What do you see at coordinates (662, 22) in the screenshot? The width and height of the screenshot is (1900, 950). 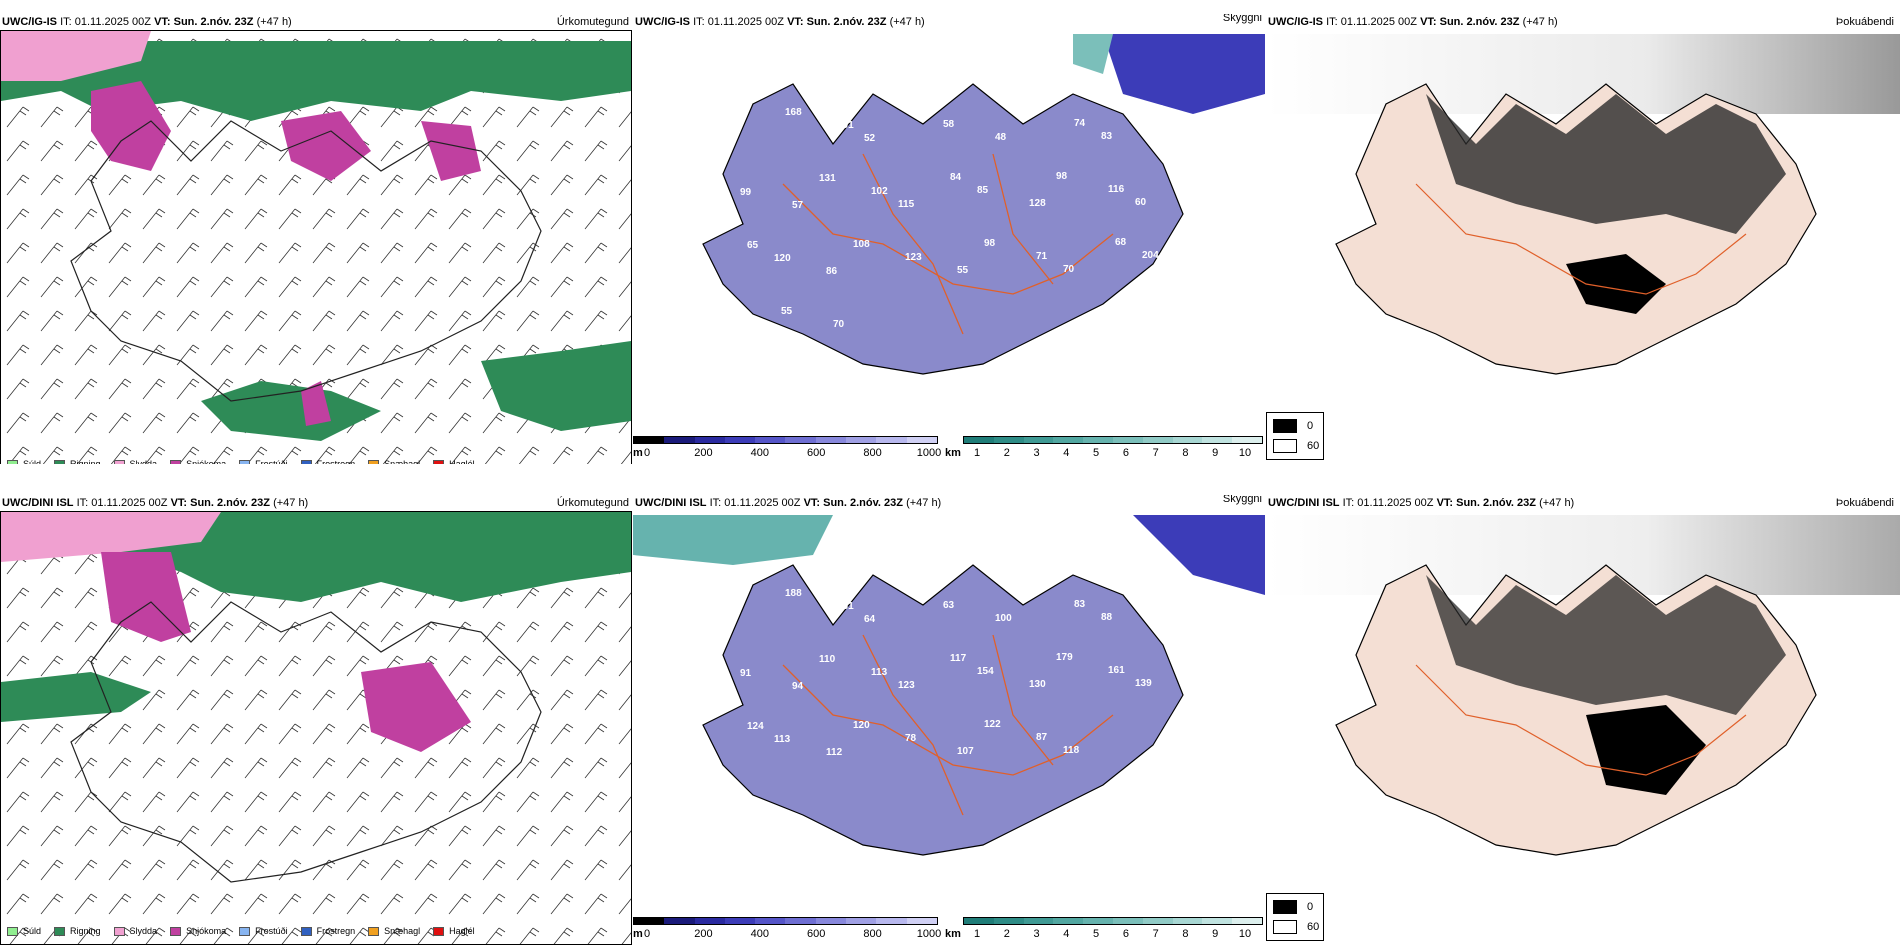 I see `model-name: UWC/IG-IS` at bounding box center [662, 22].